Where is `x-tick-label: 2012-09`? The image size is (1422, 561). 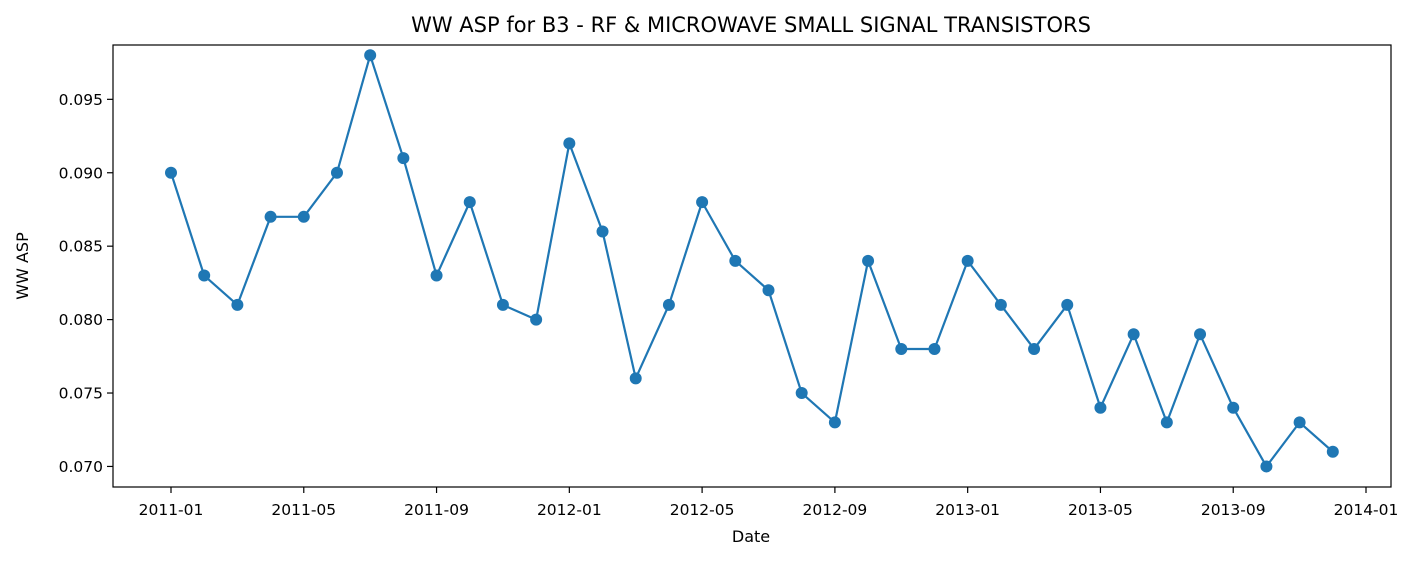 x-tick-label: 2012-09 is located at coordinates (835, 510).